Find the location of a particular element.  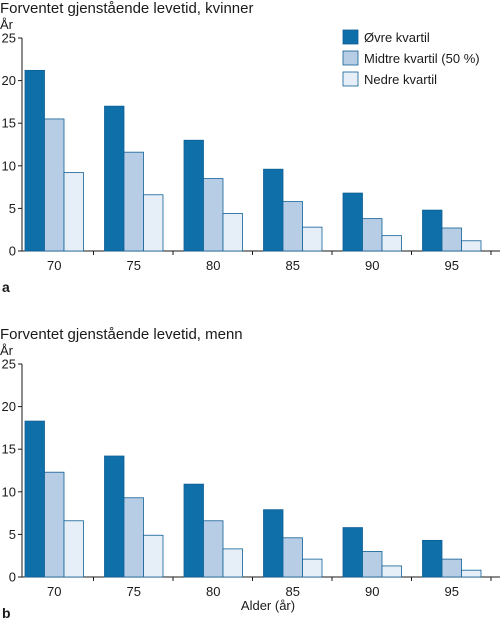

legend-label: Nedre kvartil is located at coordinates (400, 79).